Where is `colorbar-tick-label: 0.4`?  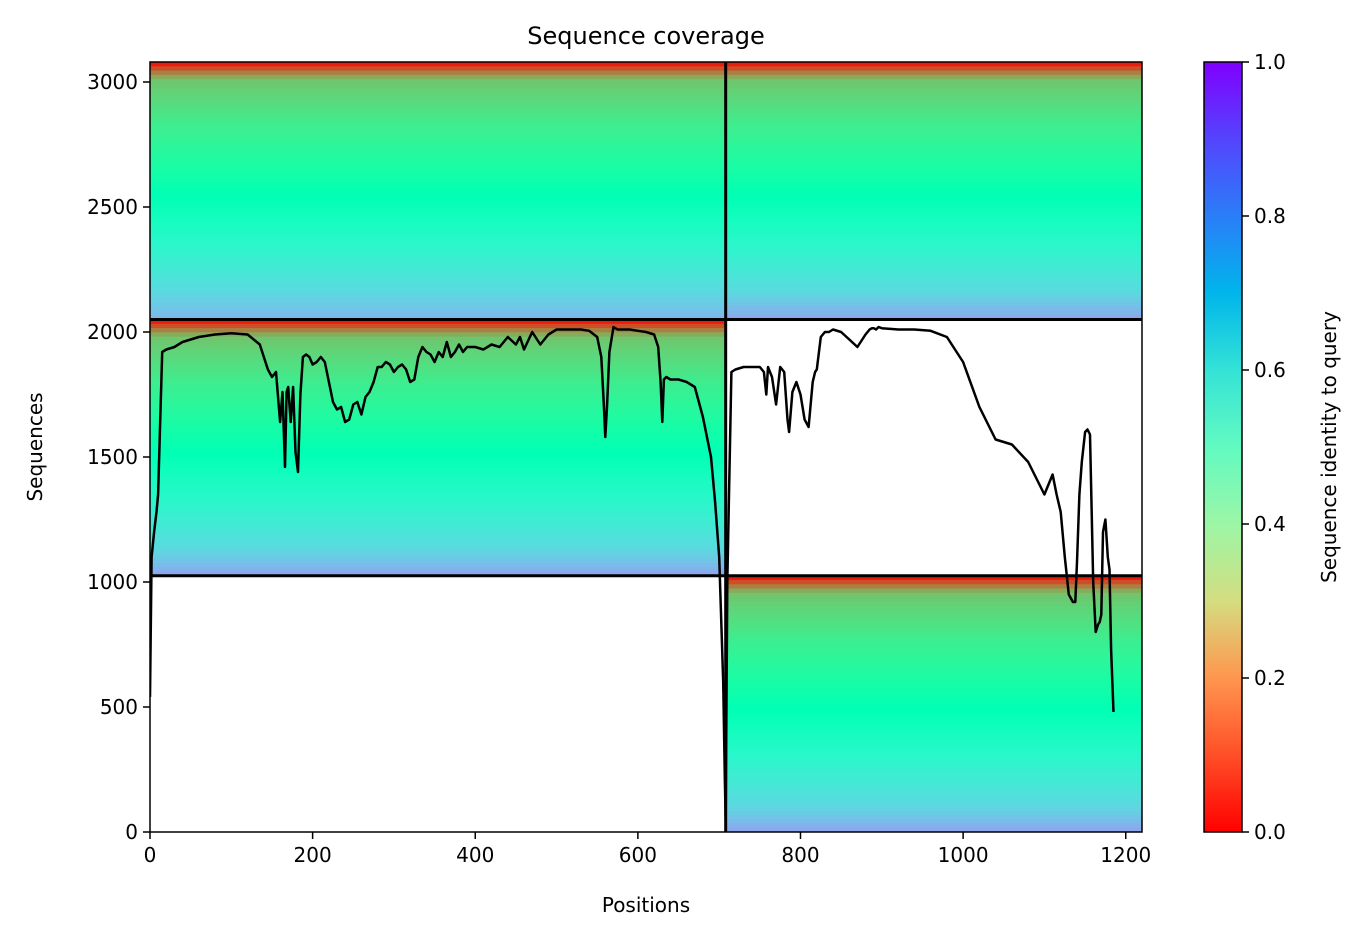
colorbar-tick-label: 0.4 is located at coordinates (1270, 524).